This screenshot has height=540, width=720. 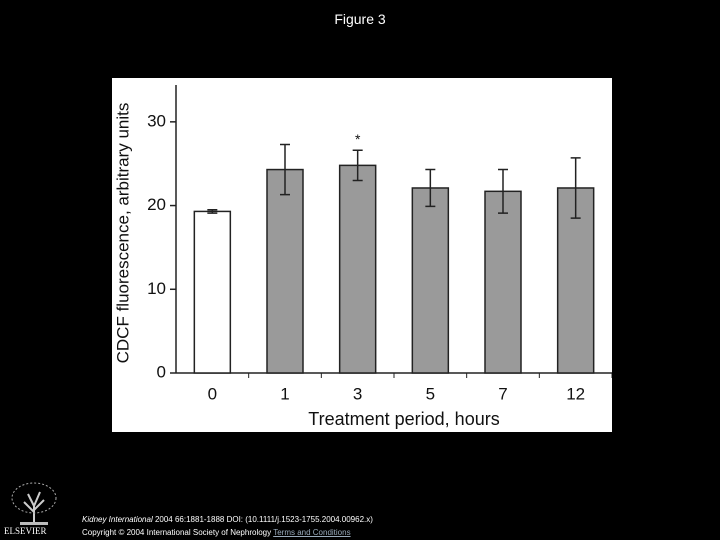 I want to click on annotation: *, so click(x=358, y=139).